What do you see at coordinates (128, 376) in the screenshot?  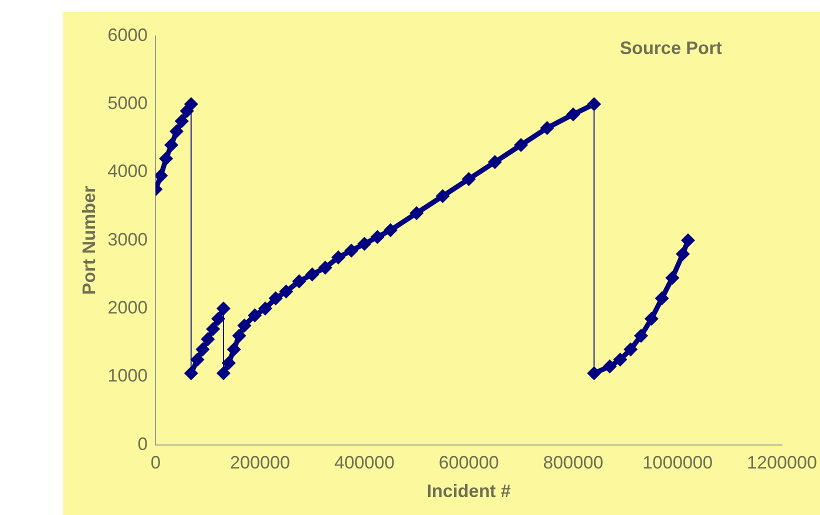 I see `y-tick-label: 1000` at bounding box center [128, 376].